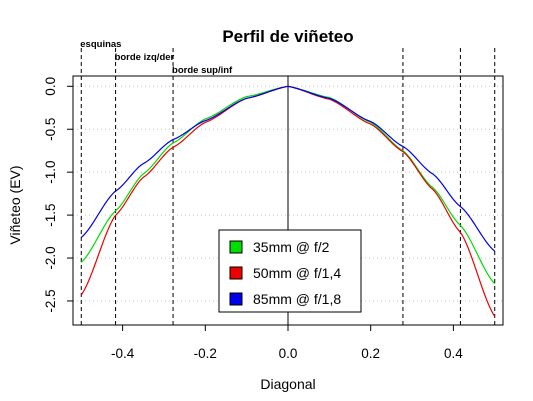 This screenshot has width=533, height=401. I want to click on legend-label-1: 50mm @ f/1,4, so click(297, 273).